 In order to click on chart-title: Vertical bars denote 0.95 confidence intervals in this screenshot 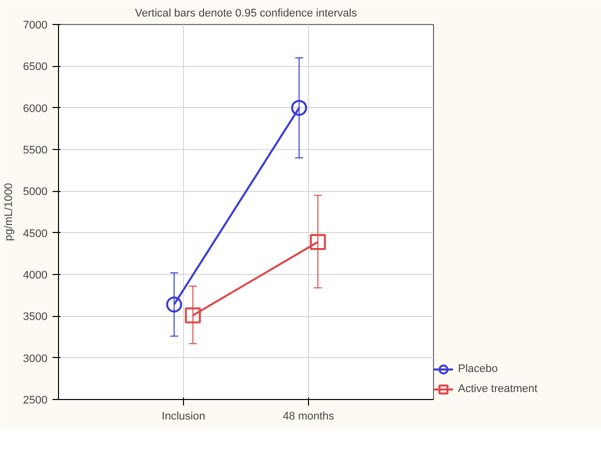, I will do `click(246, 14)`.